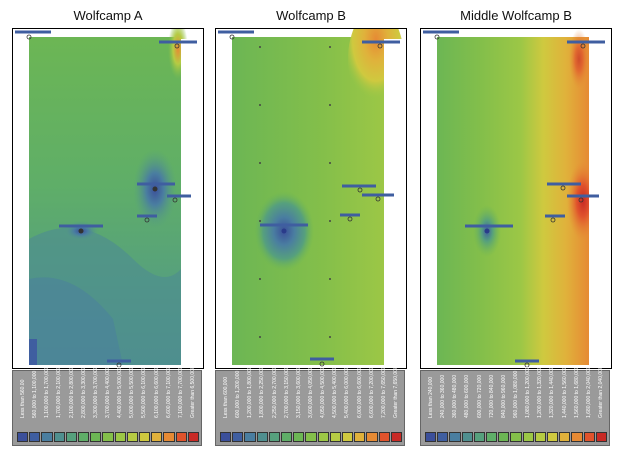  Describe the element at coordinates (95, 392) in the screenshot. I see `legend-label: 3,300,000 to 3,700,000` at that location.